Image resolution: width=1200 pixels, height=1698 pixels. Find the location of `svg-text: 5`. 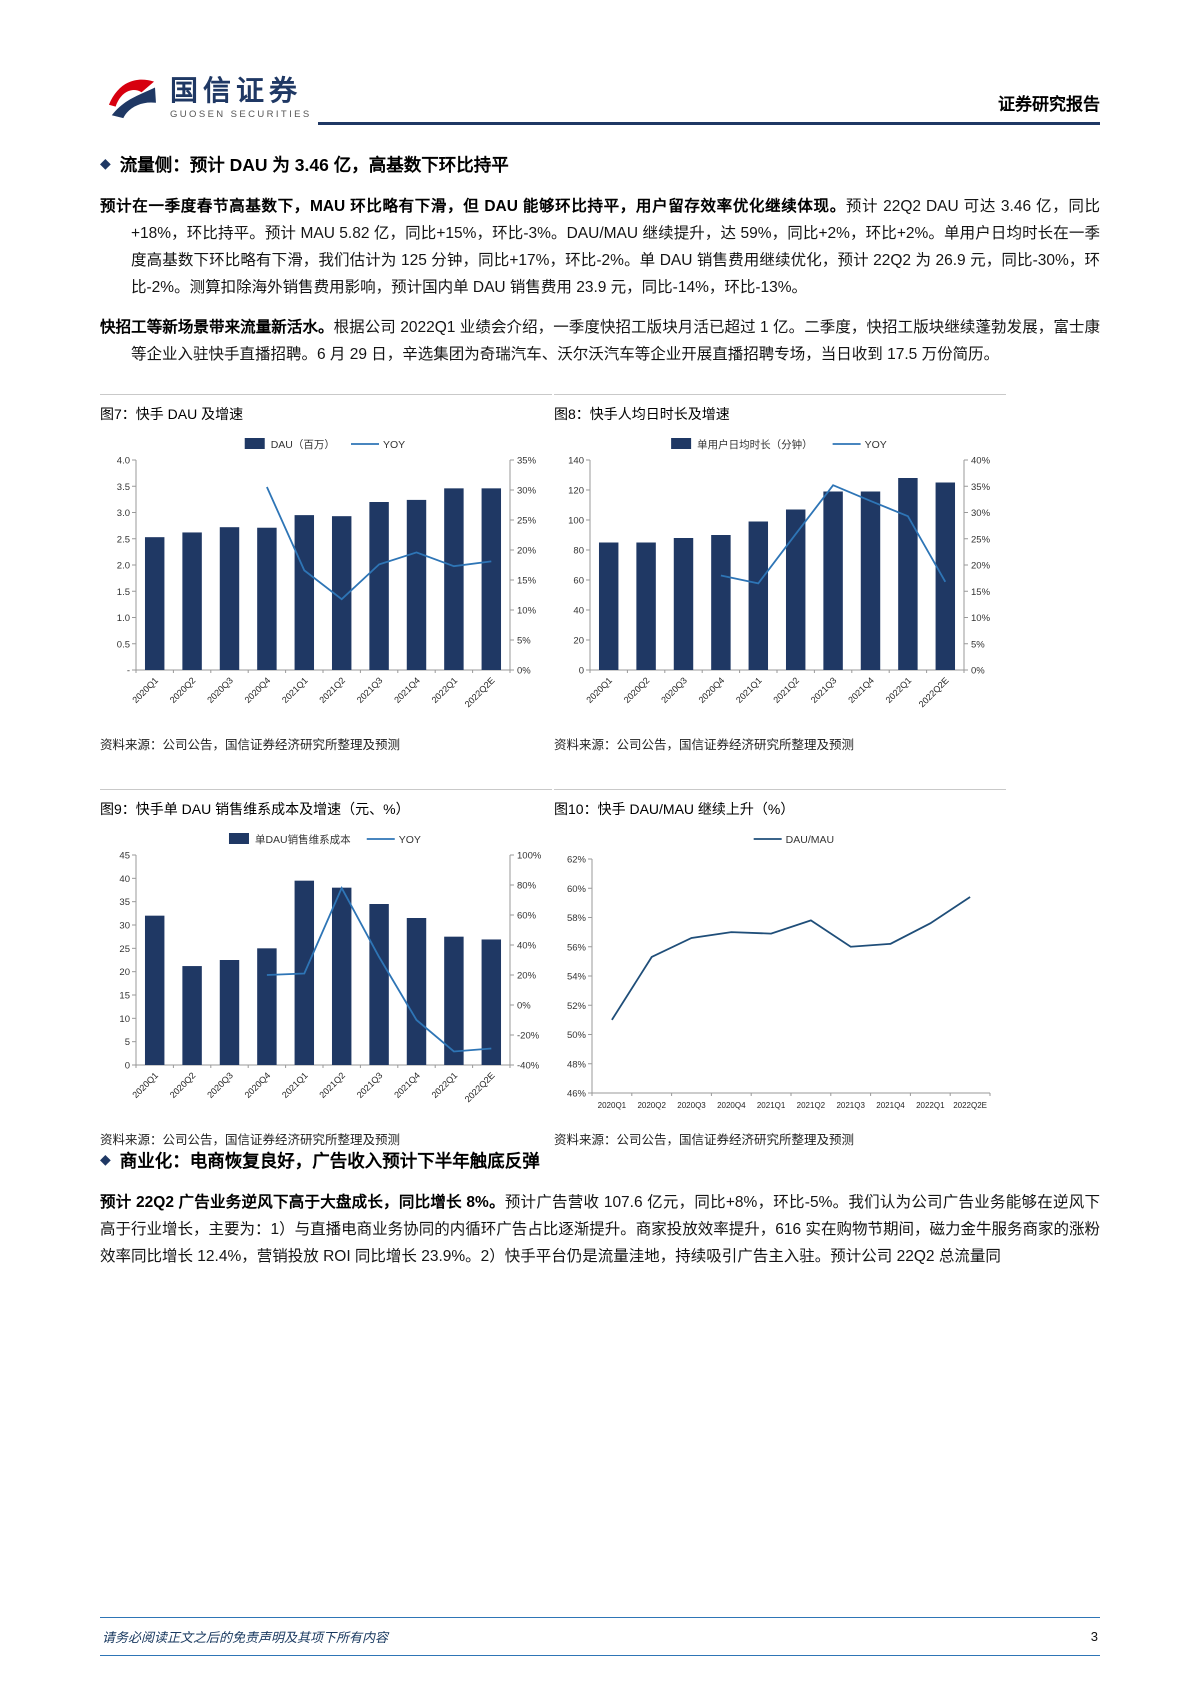

svg-text: 5 is located at coordinates (127, 1042).